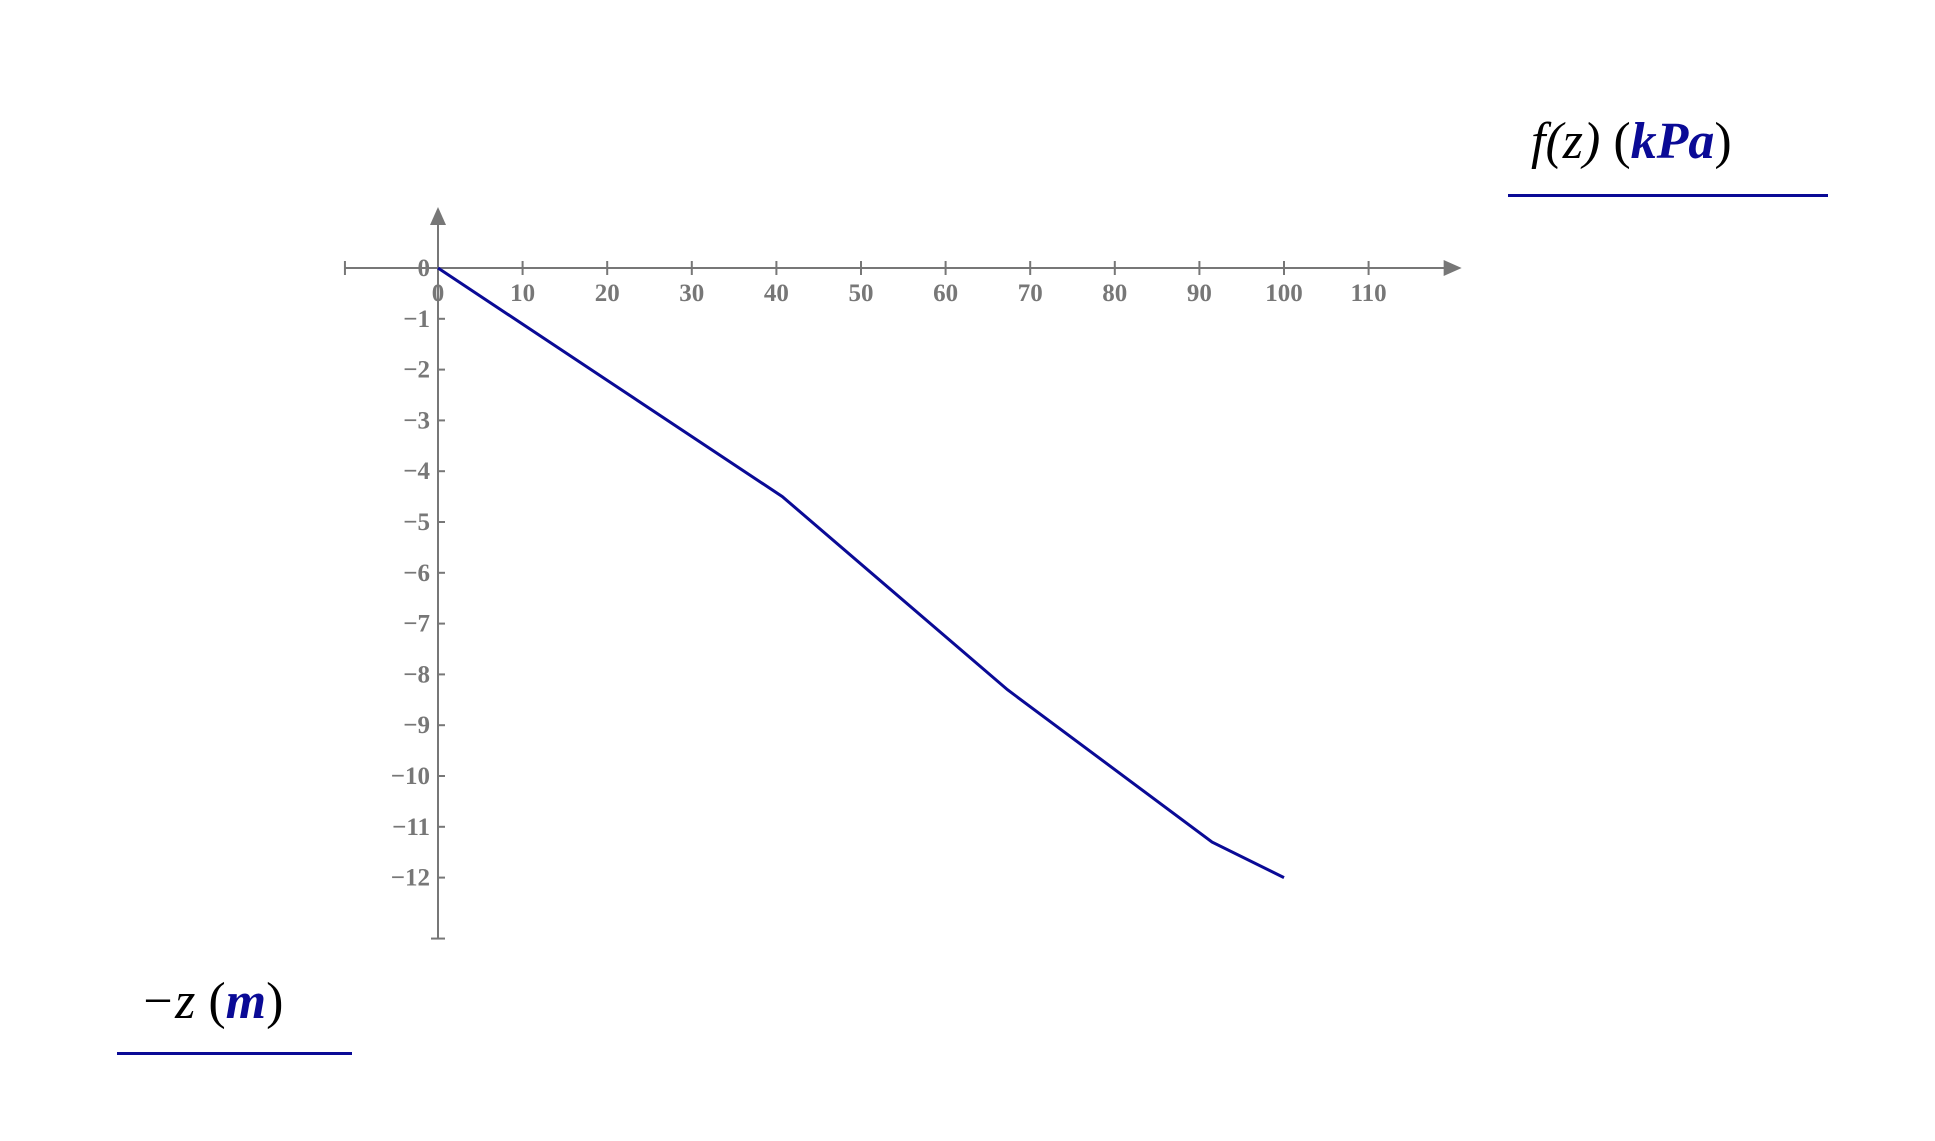 This screenshot has height=1141, width=1935. I want to click on x-tick-label: 80, so click(1114, 293).